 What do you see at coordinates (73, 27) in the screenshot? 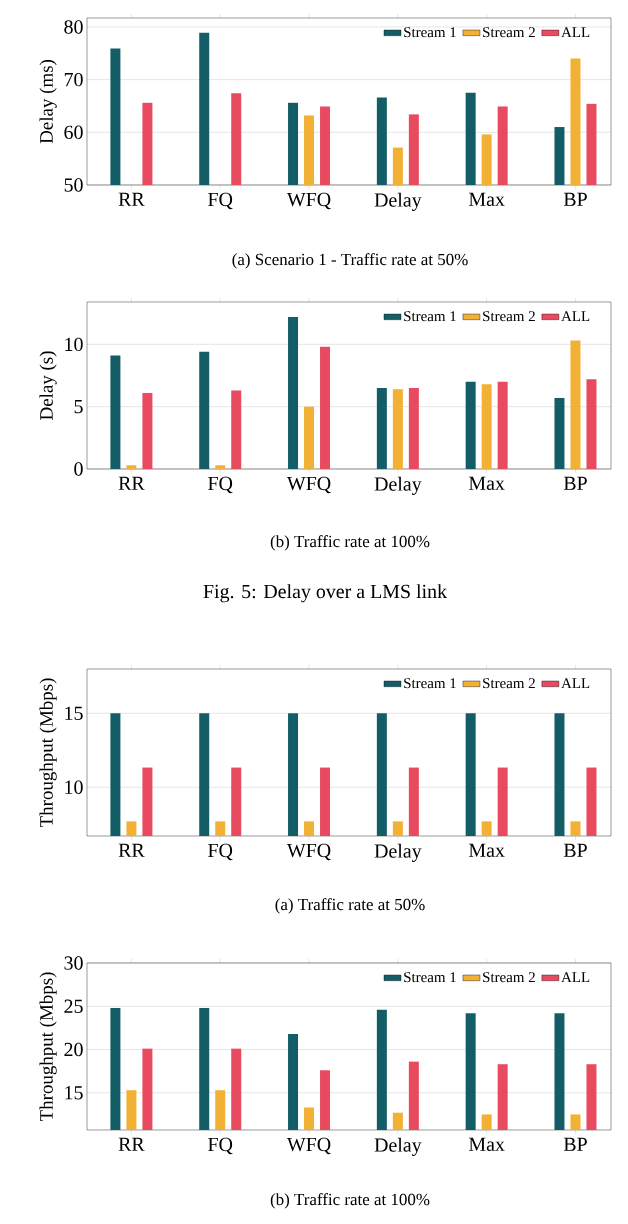
I see `y-tick-label: 80` at bounding box center [73, 27].